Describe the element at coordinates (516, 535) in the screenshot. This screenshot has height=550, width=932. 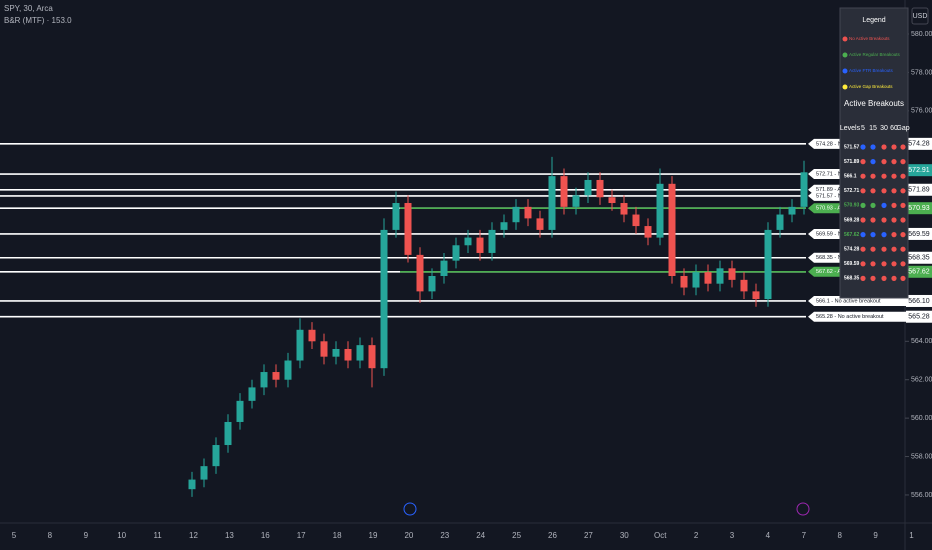
I see `x-tick-label: 25` at that location.